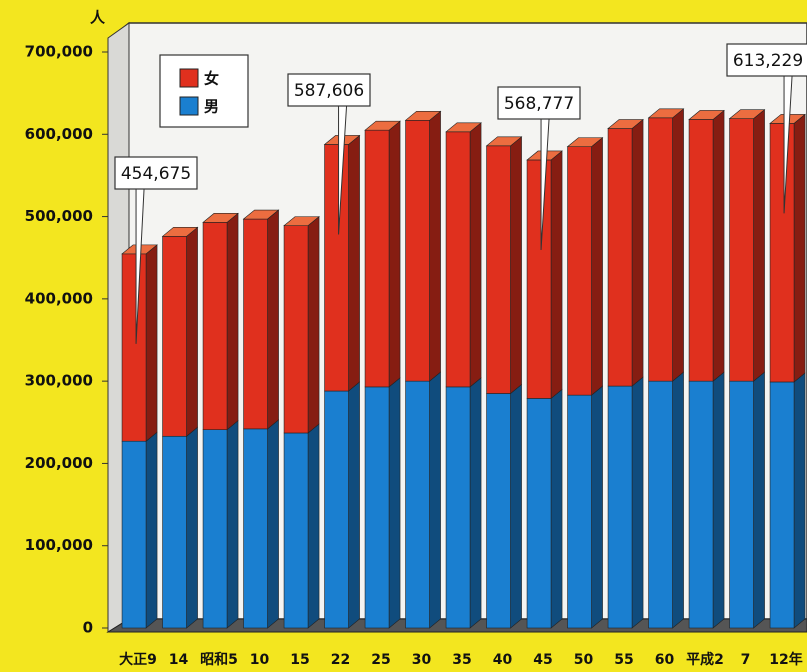  I want to click on x-tick-label: 35, so click(461, 660).